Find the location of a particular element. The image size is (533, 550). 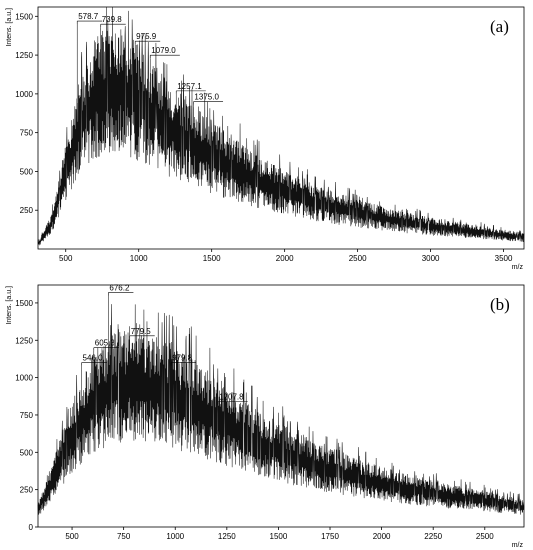

y-tick-label: 0 is located at coordinates (31, 527).